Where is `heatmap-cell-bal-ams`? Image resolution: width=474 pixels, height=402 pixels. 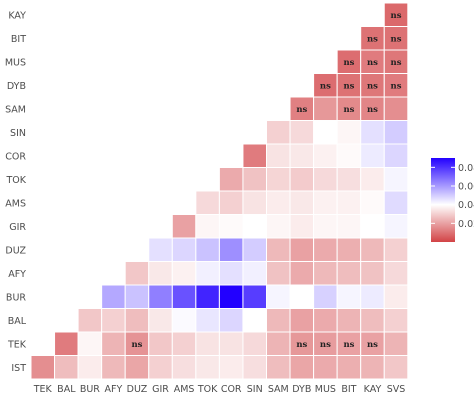
heatmap-cell-bal-ams is located at coordinates (184, 320).